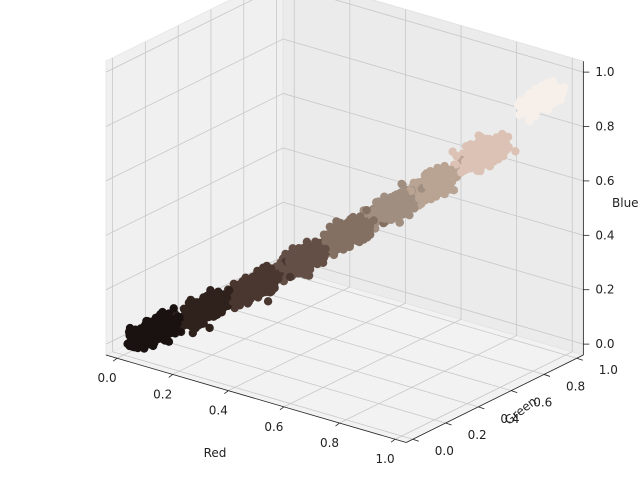 The width and height of the screenshot is (640, 480). I want to click on x-tick-label: 0.2, so click(162, 394).